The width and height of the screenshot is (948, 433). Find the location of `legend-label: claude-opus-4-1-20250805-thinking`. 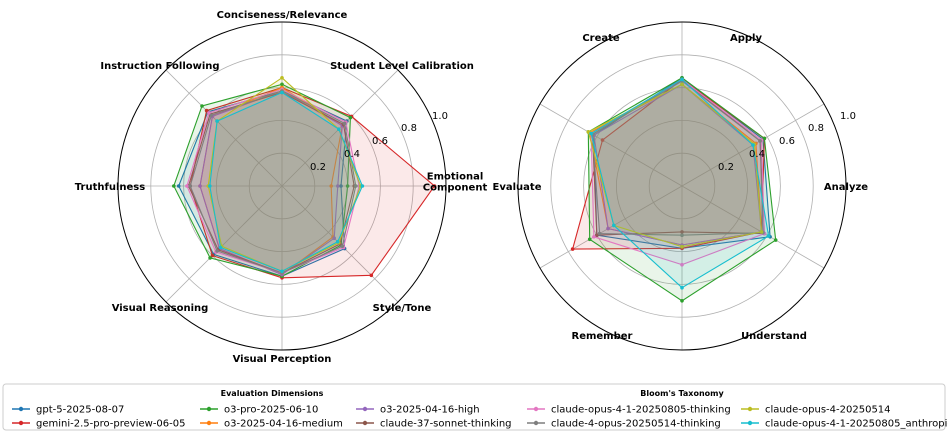

legend-label: claude-opus-4-1-20250805-thinking is located at coordinates (641, 410).